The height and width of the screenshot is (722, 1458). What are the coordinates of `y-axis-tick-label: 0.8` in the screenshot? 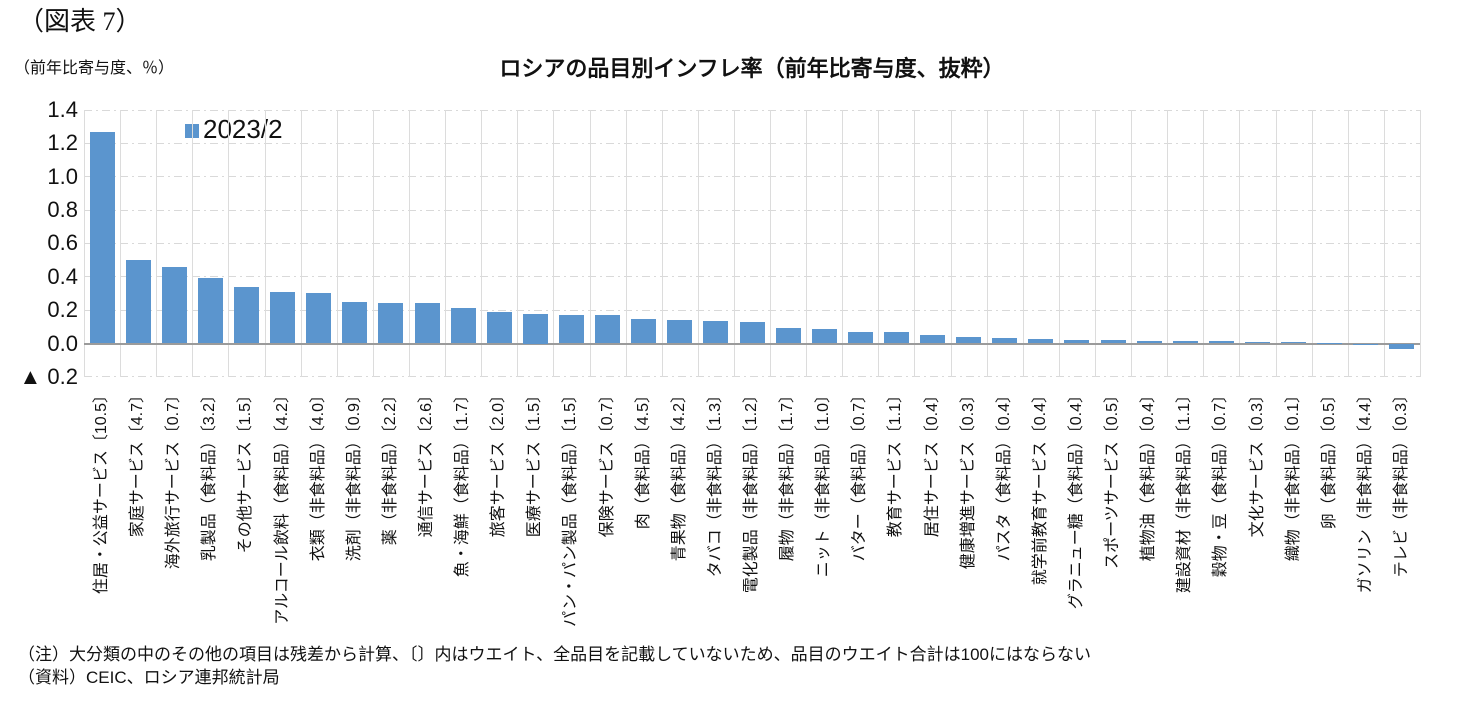 It's located at (62, 210).